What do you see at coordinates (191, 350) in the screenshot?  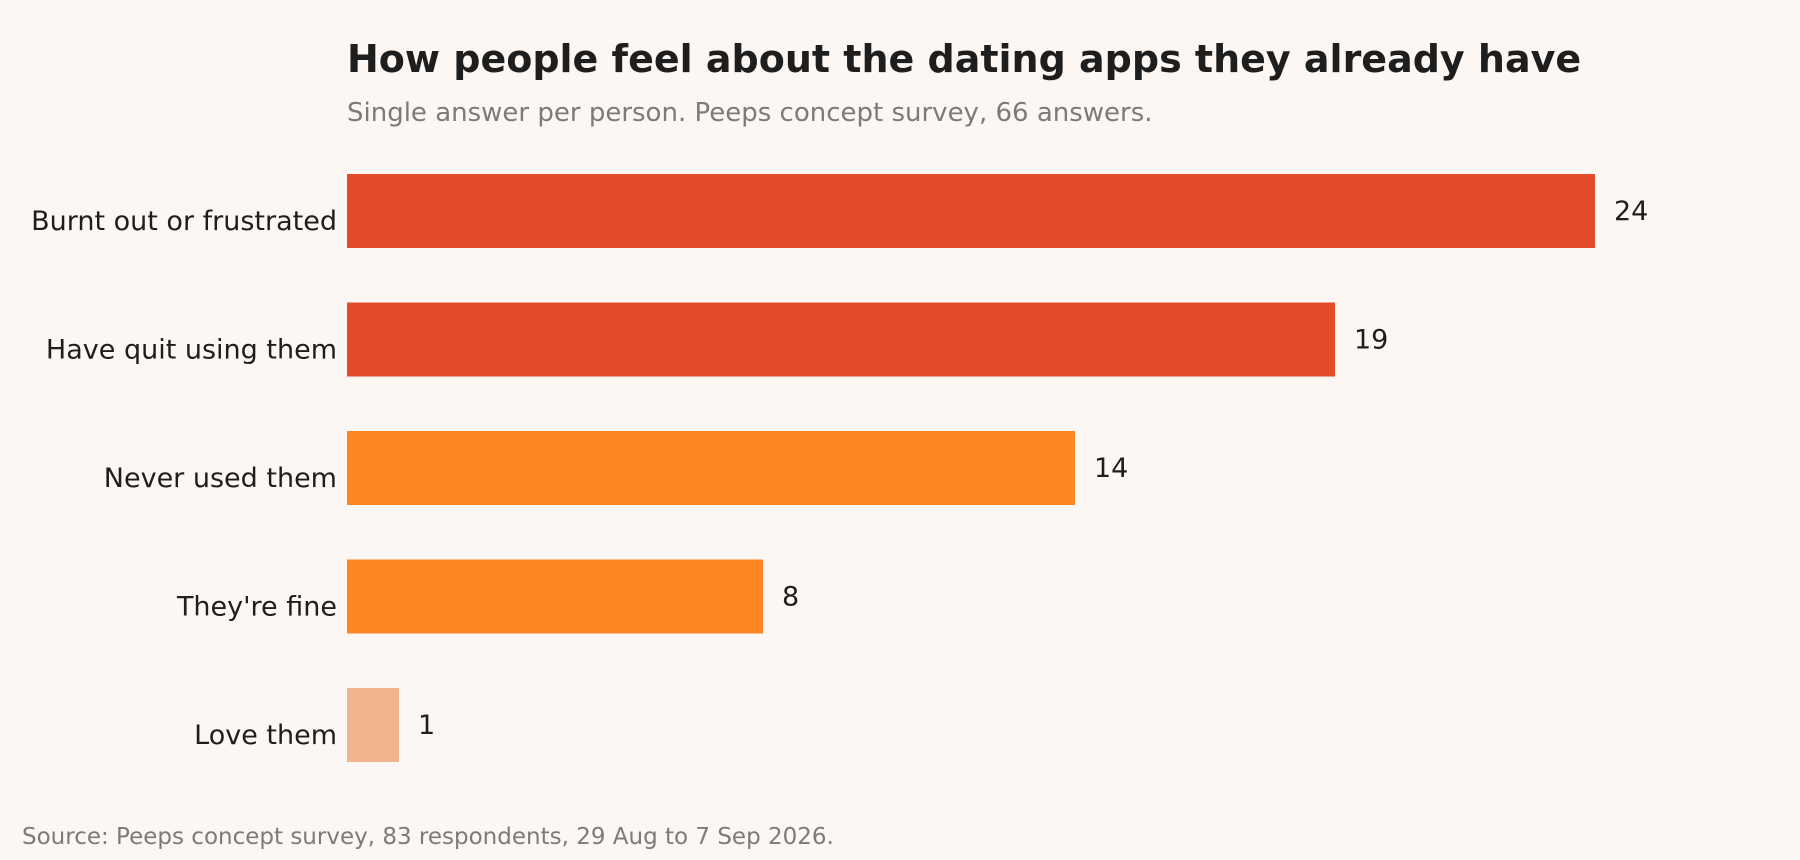 I see `category-label-1: Have quit using them` at bounding box center [191, 350].